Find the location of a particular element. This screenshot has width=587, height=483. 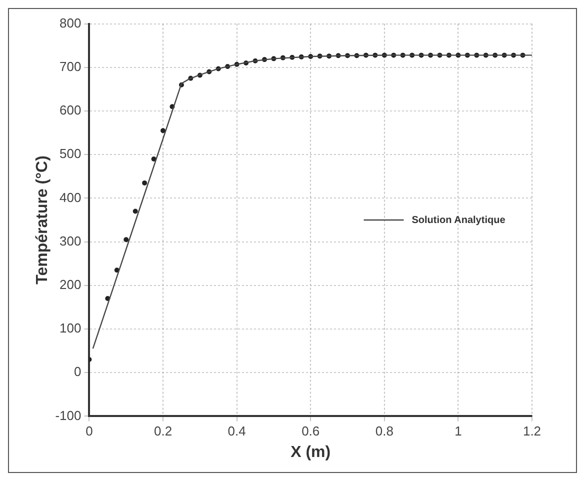

y-tick-label: 800 is located at coordinates (71, 22).